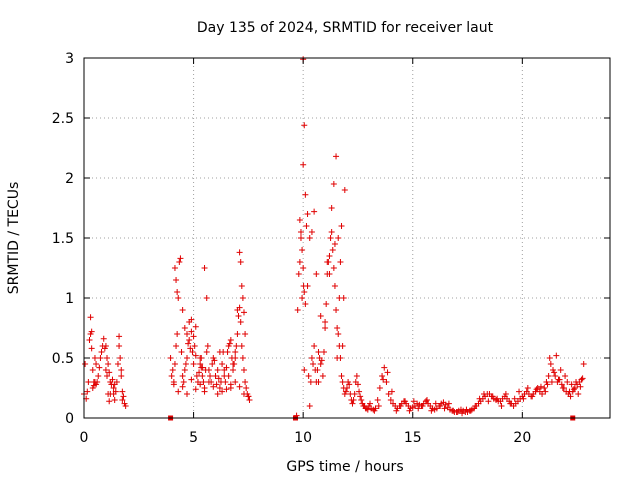 The image size is (640, 480). What do you see at coordinates (14, 238) in the screenshot?
I see `y-axis-label: SRMTID / TECUs` at bounding box center [14, 238].